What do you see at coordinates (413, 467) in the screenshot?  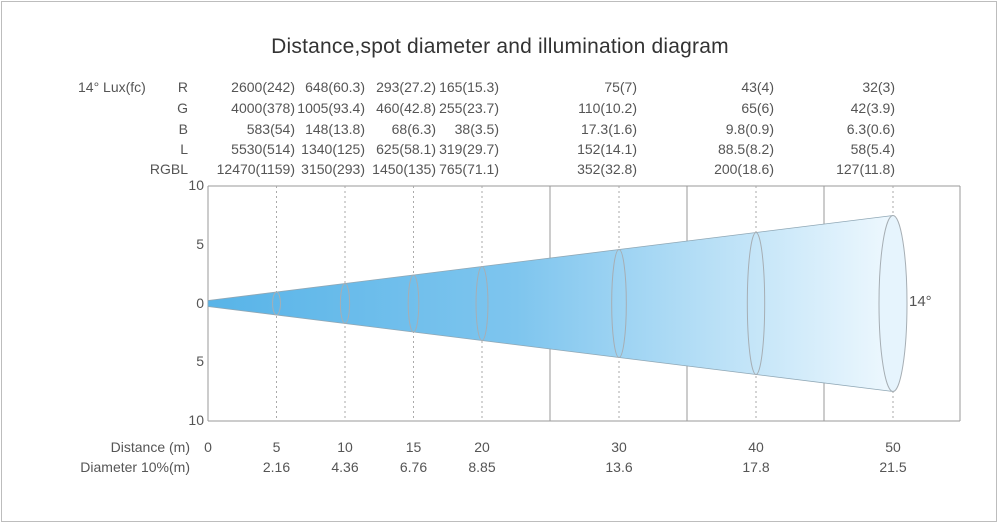 I see `diameter-tick-label: 6.76` at bounding box center [413, 467].